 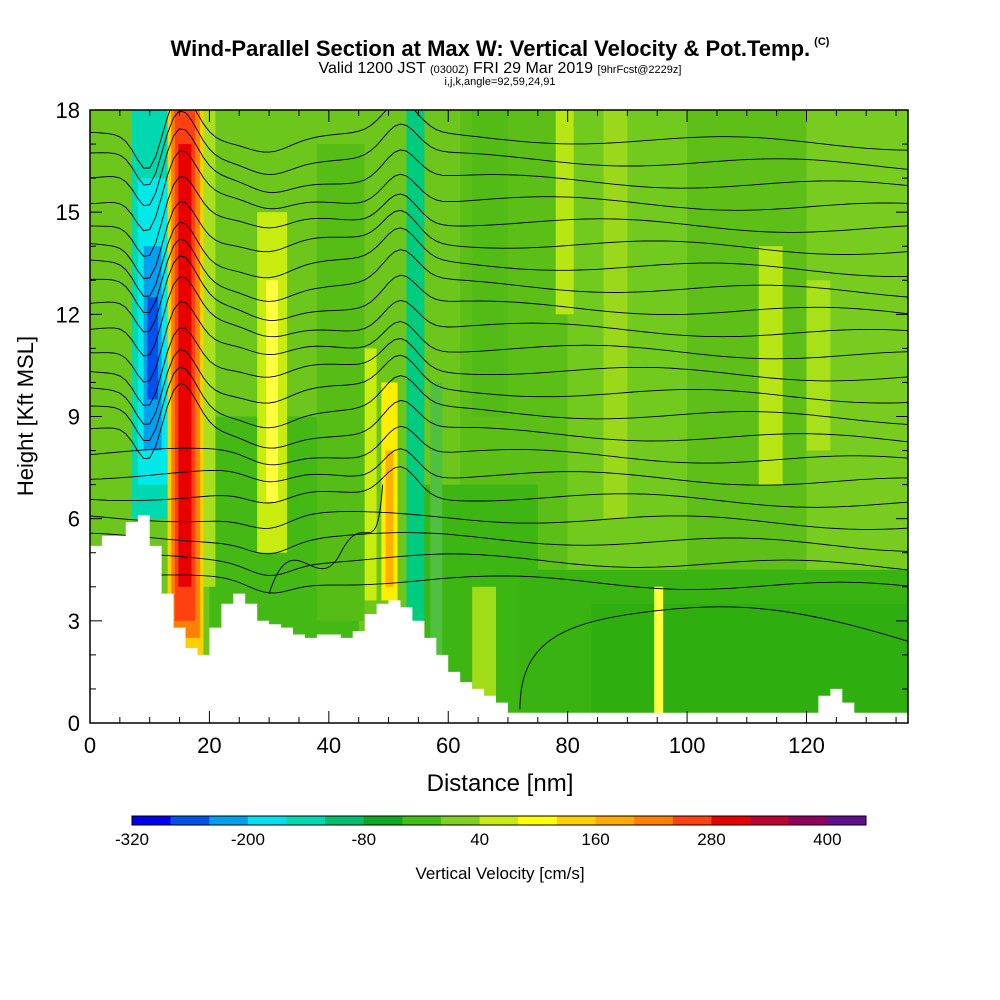 I want to click on colorbar-tick-label: 160, so click(x=595, y=839).